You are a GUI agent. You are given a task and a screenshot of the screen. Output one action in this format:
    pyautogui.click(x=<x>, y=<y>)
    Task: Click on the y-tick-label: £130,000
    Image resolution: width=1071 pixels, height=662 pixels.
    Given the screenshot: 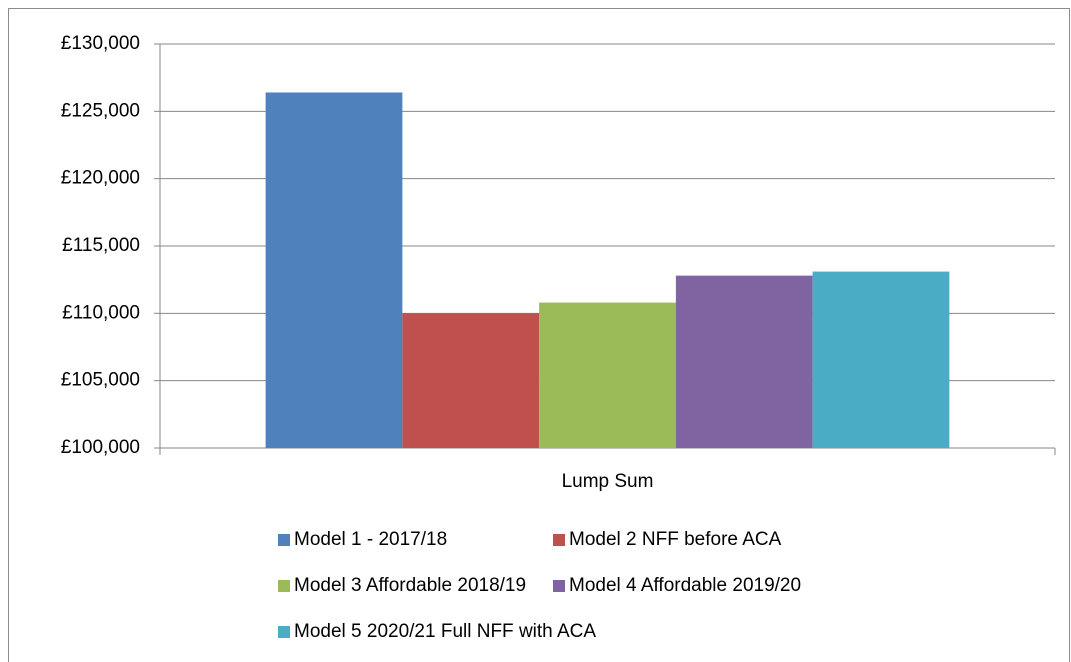 What is the action you would take?
    pyautogui.click(x=100, y=43)
    